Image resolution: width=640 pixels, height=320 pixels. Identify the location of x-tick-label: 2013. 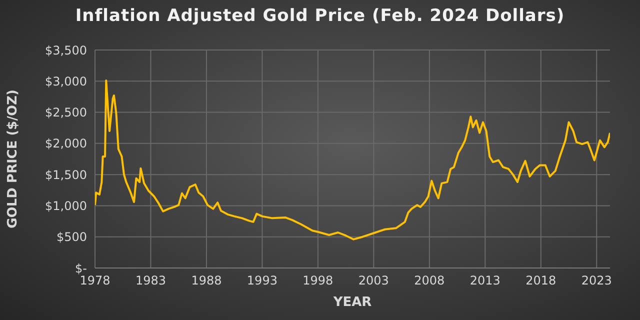
(485, 281).